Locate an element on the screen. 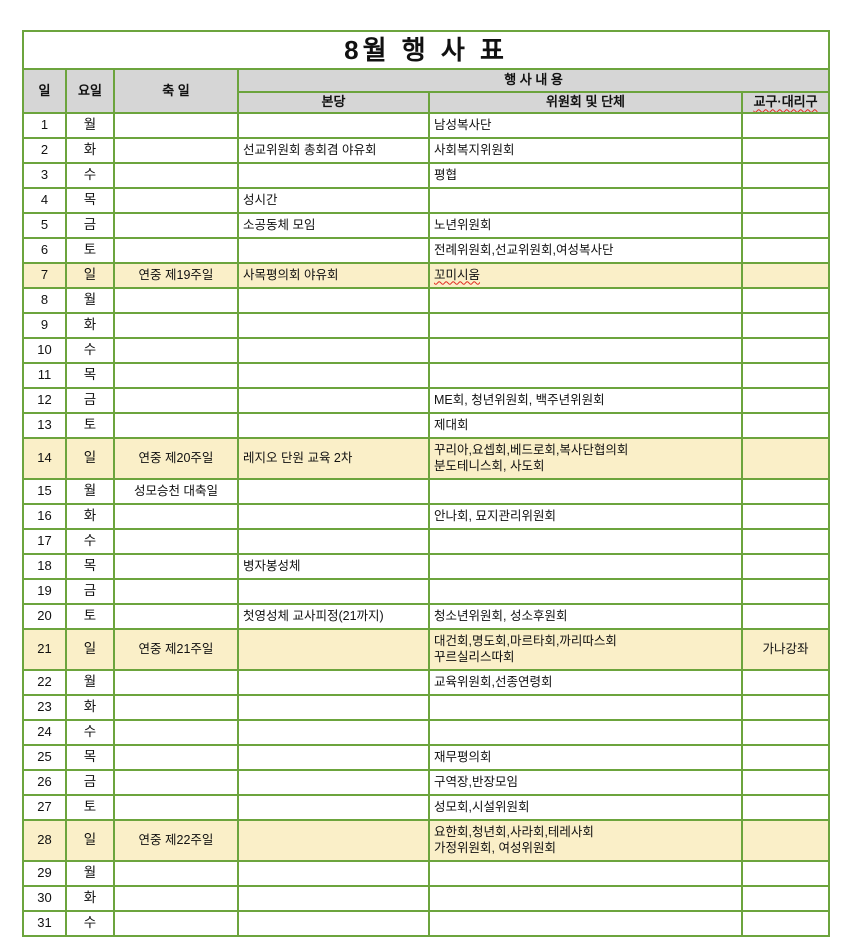 The image size is (850, 950). table-row: 17 수 is located at coordinates (426, 541).